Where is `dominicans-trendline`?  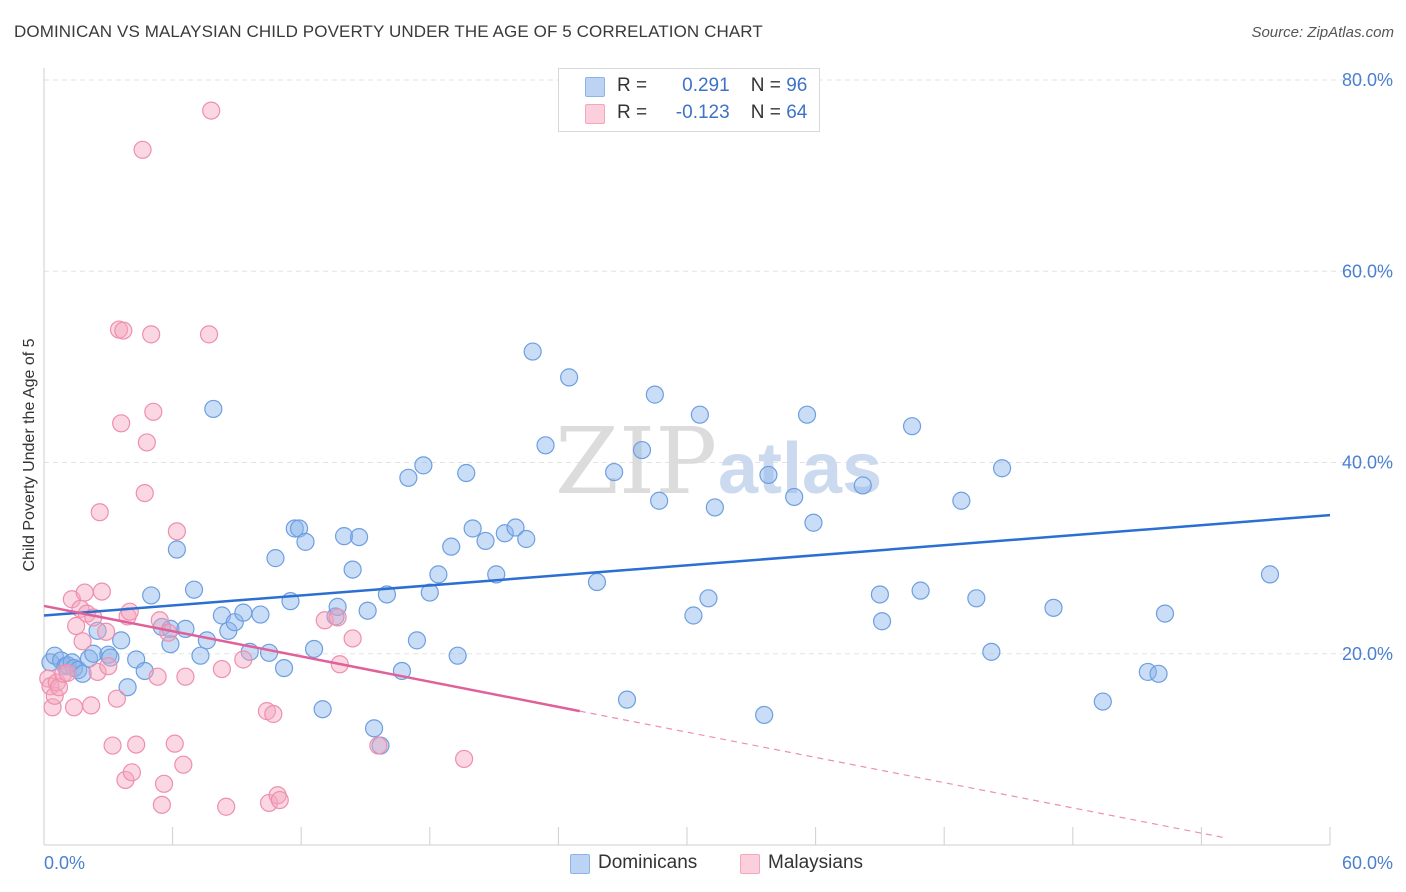 dominicans-trendline is located at coordinates (687, 565).